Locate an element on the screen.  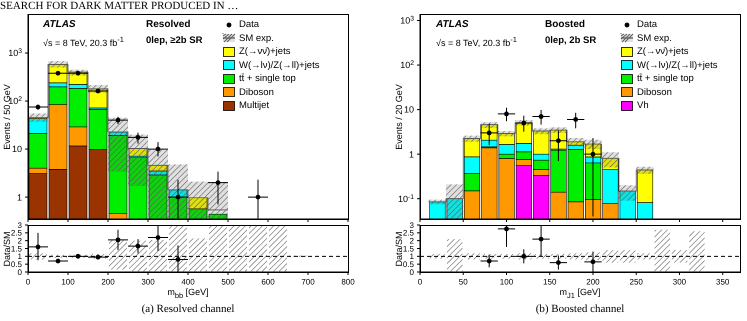
y-axis-title: Events / 20 GeV is located at coordinates (399, 117).